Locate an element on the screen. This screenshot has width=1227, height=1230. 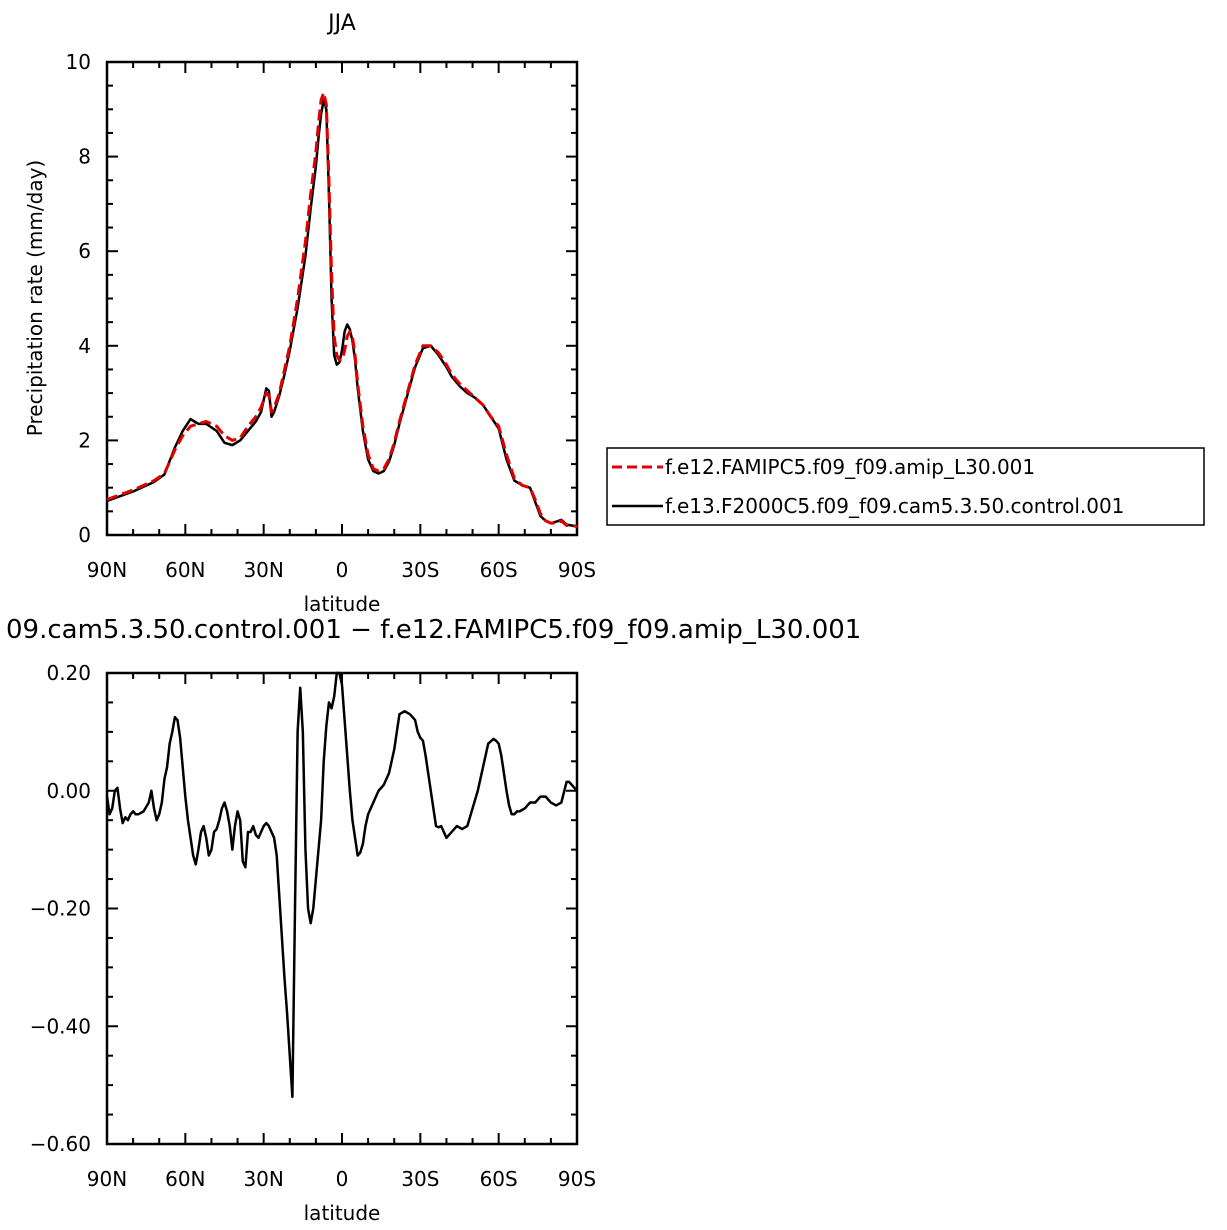
legend-label-amip: f.e12.FAMIPC5.f09_f09.amip_L30.001 is located at coordinates (850, 467).